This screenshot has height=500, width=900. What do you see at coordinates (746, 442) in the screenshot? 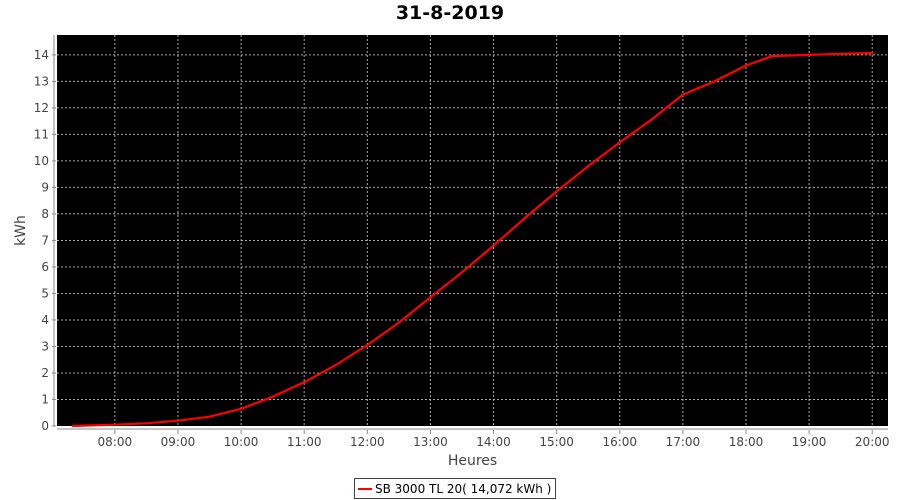
I see `x-tick-label: 18:00` at bounding box center [746, 442].